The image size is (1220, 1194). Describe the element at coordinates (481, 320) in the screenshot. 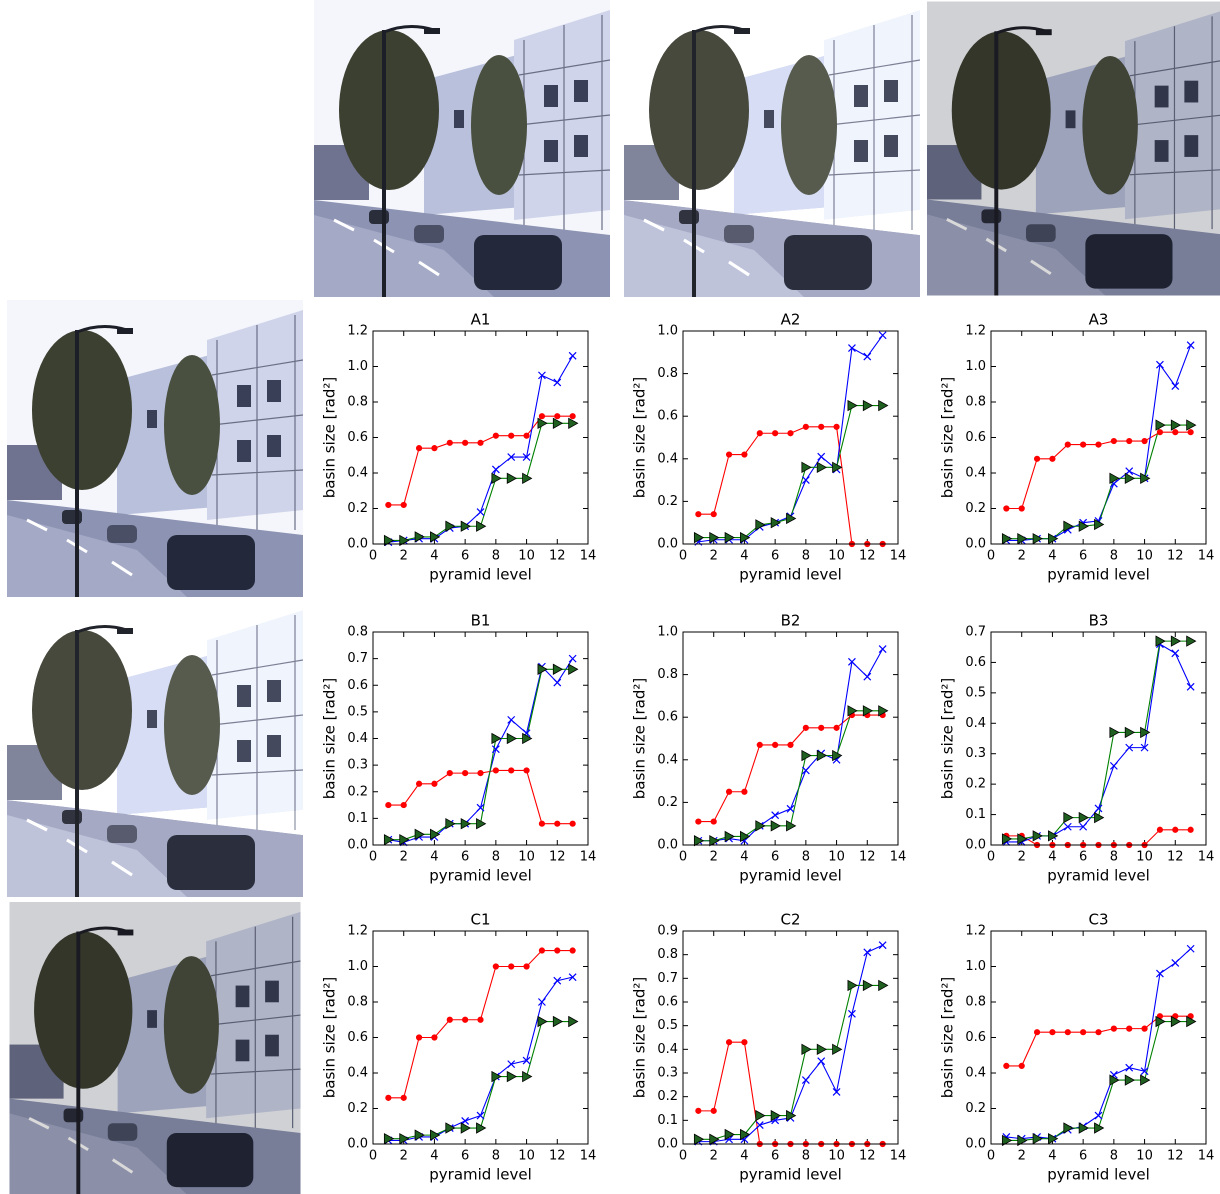

I see `chart-title: A1` at that location.